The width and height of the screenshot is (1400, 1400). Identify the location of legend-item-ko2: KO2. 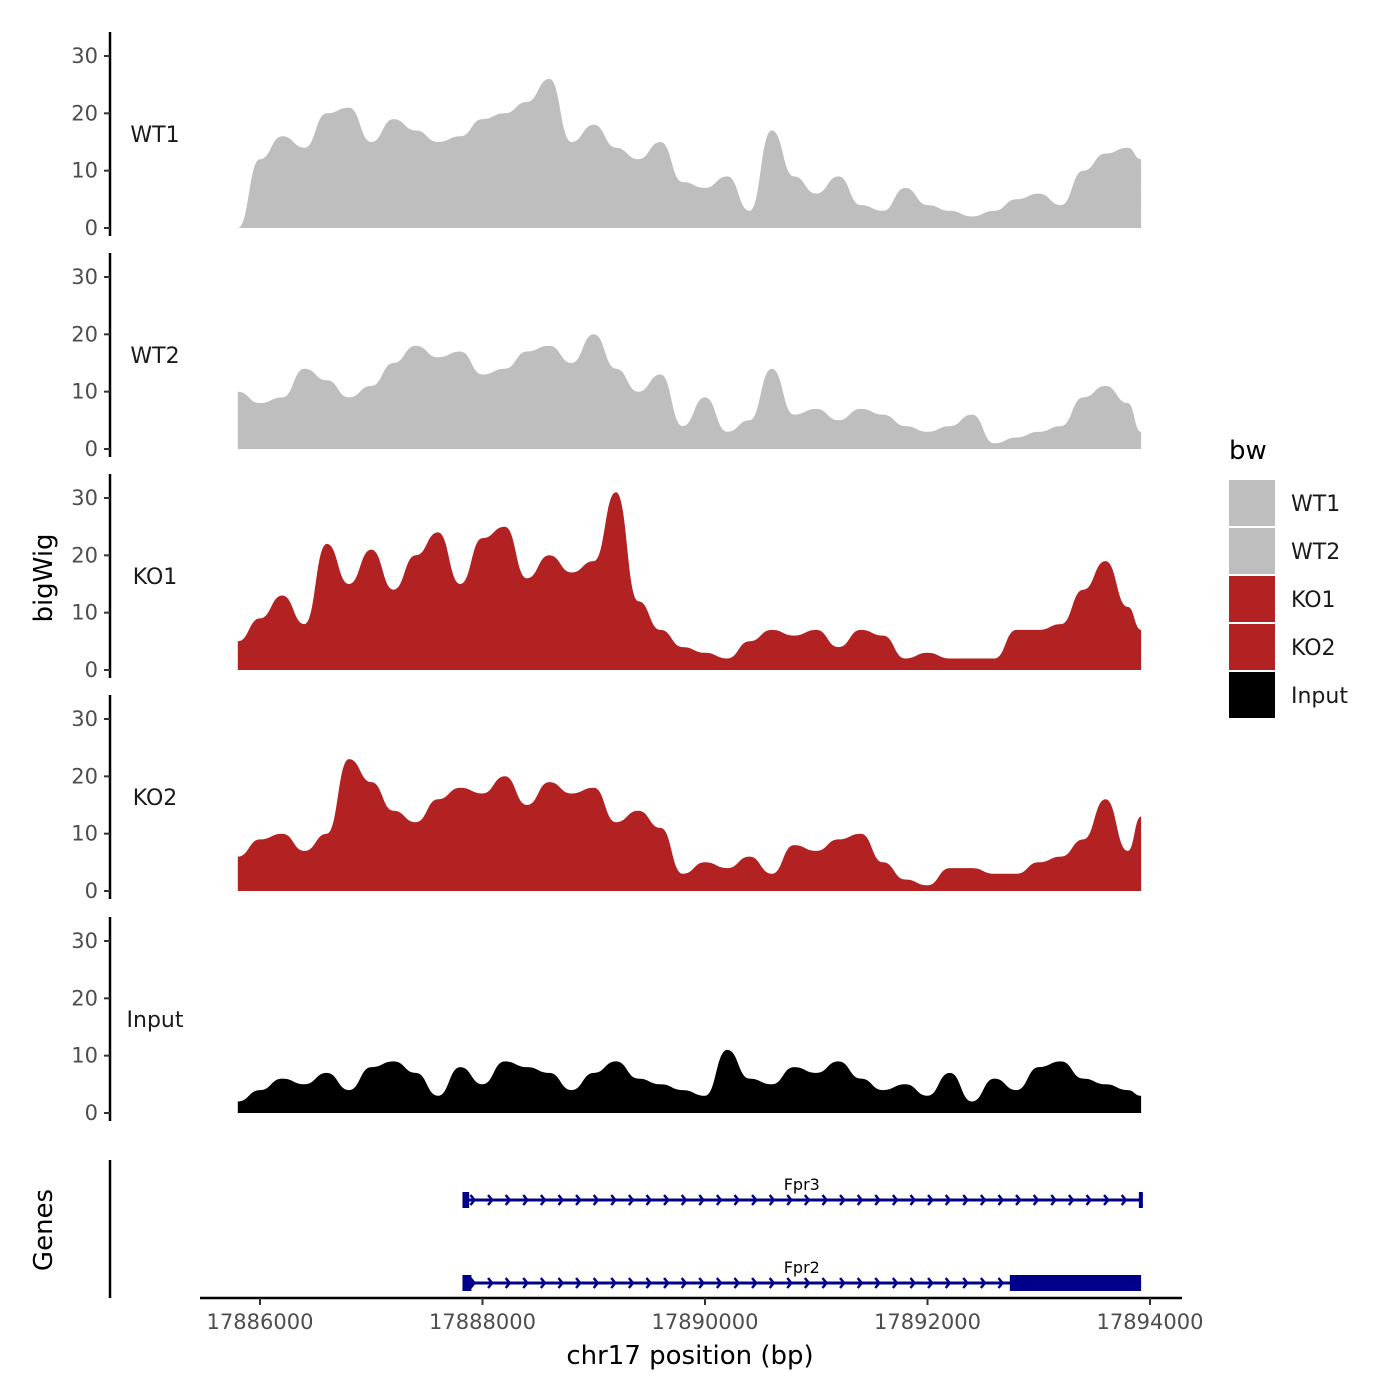
(1282, 647).